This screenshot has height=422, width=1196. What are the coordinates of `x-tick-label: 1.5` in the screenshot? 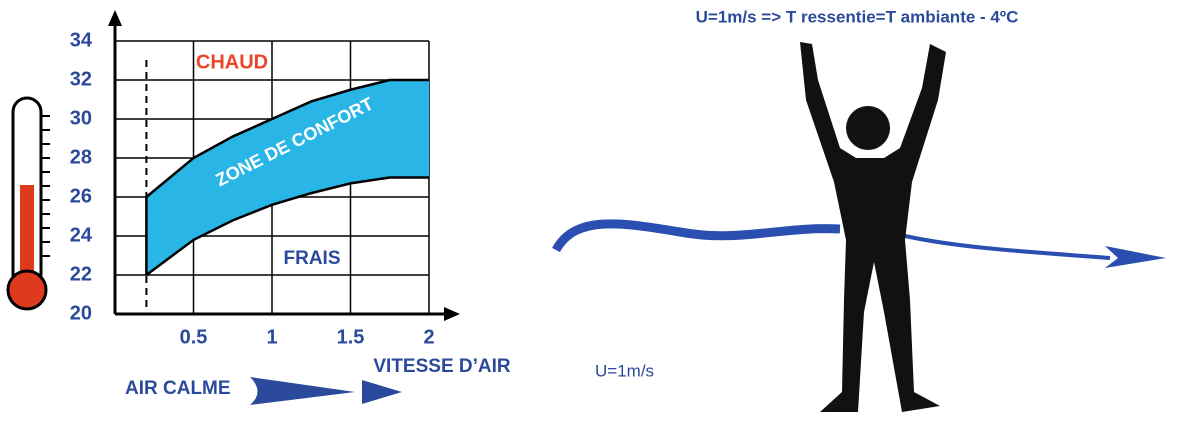 It's located at (351, 337).